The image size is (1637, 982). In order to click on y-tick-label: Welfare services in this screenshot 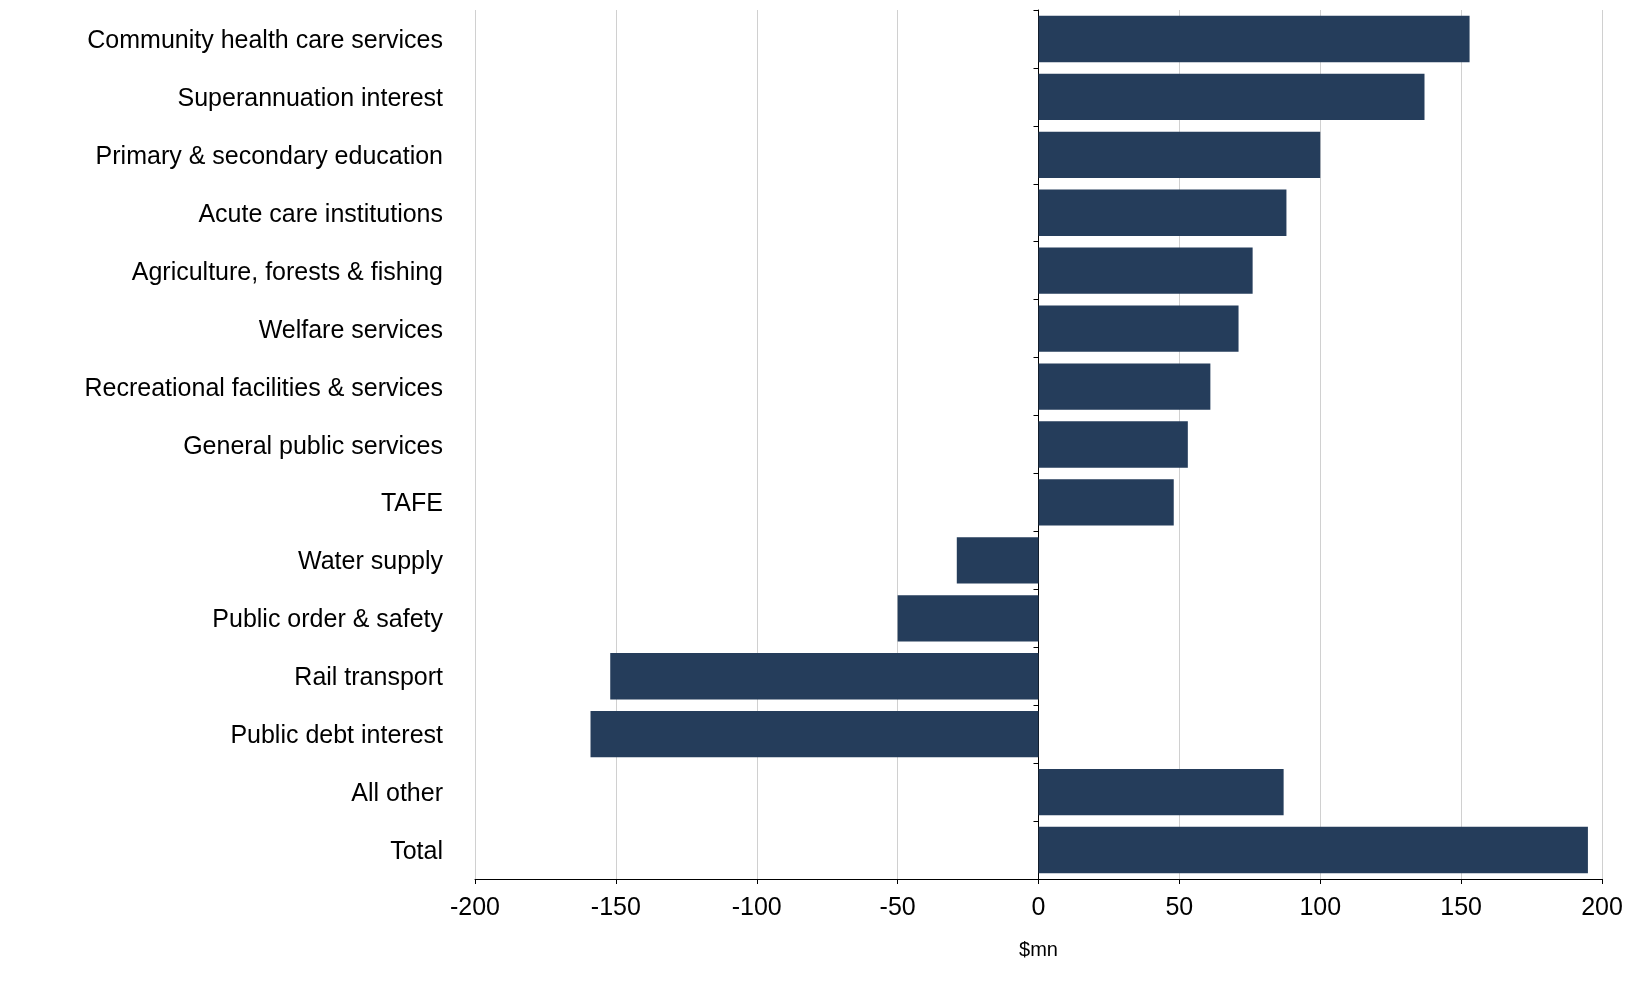, I will do `click(350, 328)`.